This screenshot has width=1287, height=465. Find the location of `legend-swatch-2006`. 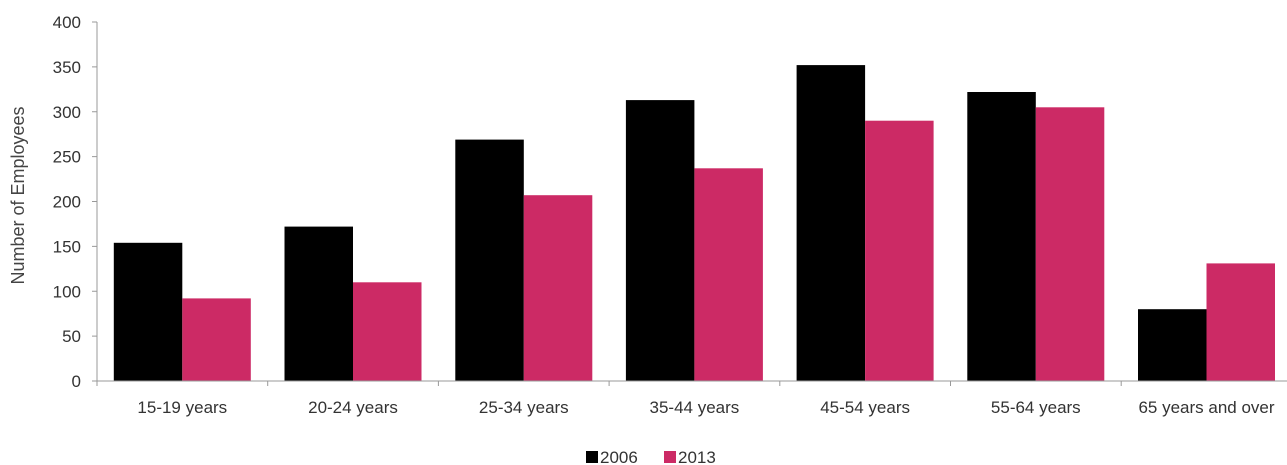

legend-swatch-2006 is located at coordinates (592, 457).